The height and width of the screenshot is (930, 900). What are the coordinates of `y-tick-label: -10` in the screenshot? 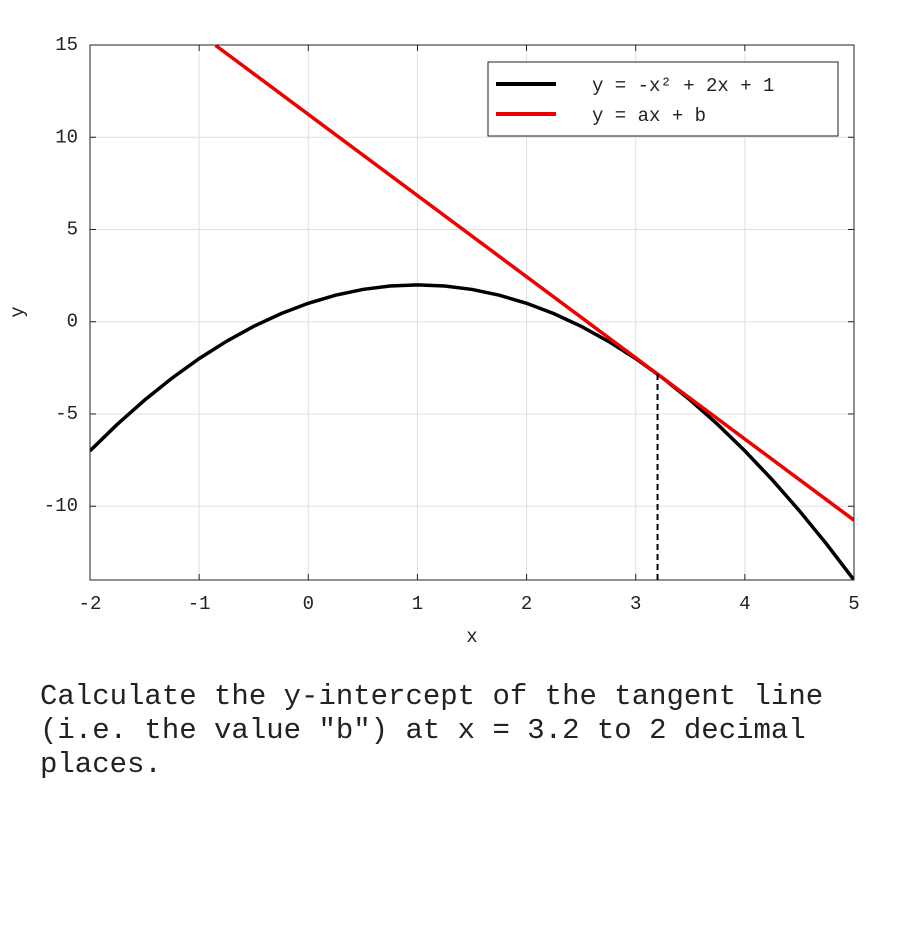 It's located at (61, 506).